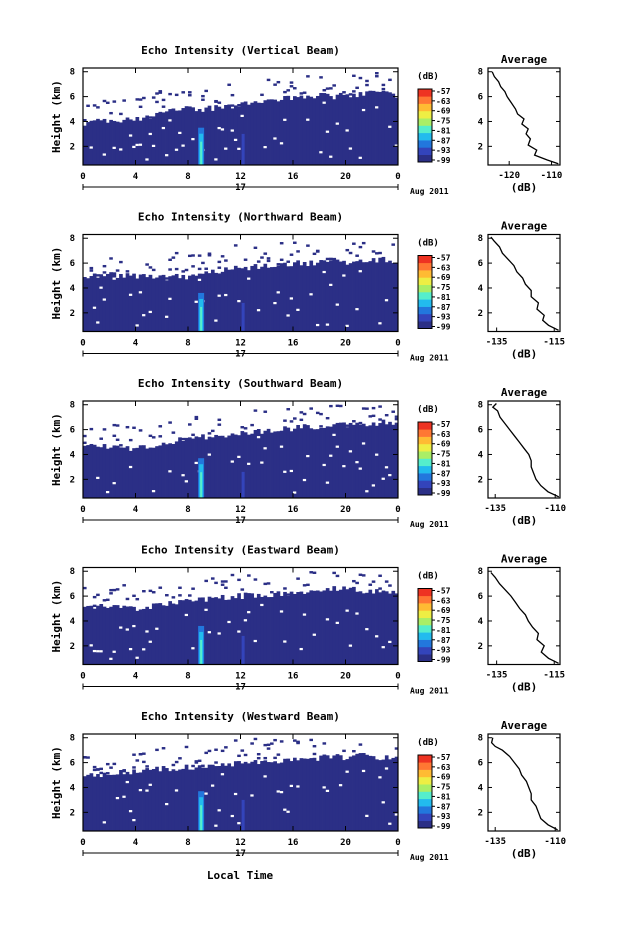 The height and width of the screenshot is (929, 618). I want to click on average-title: Average, so click(524, 59).